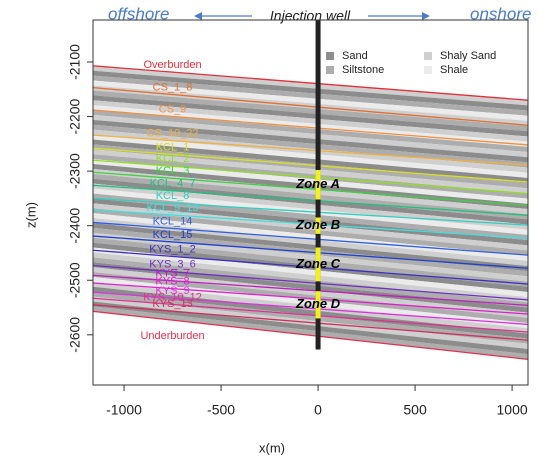 This screenshot has height=459, width=543. What do you see at coordinates (138, 13) in the screenshot?
I see `left-header: offshore` at bounding box center [138, 13].